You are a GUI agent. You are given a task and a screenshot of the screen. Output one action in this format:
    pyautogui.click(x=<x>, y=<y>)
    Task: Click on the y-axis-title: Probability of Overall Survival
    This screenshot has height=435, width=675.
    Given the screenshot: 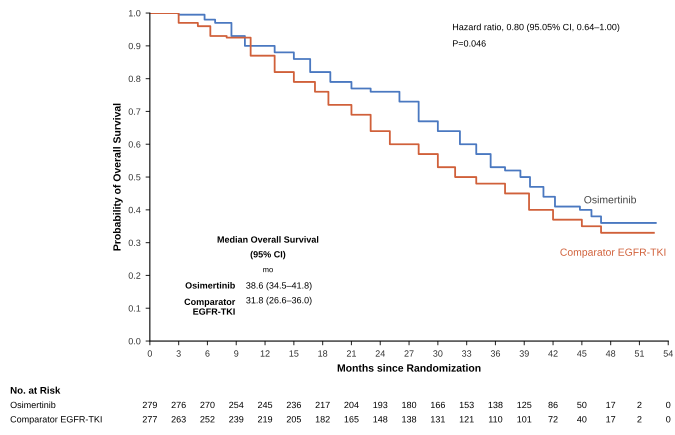 What is the action you would take?
    pyautogui.click(x=118, y=177)
    